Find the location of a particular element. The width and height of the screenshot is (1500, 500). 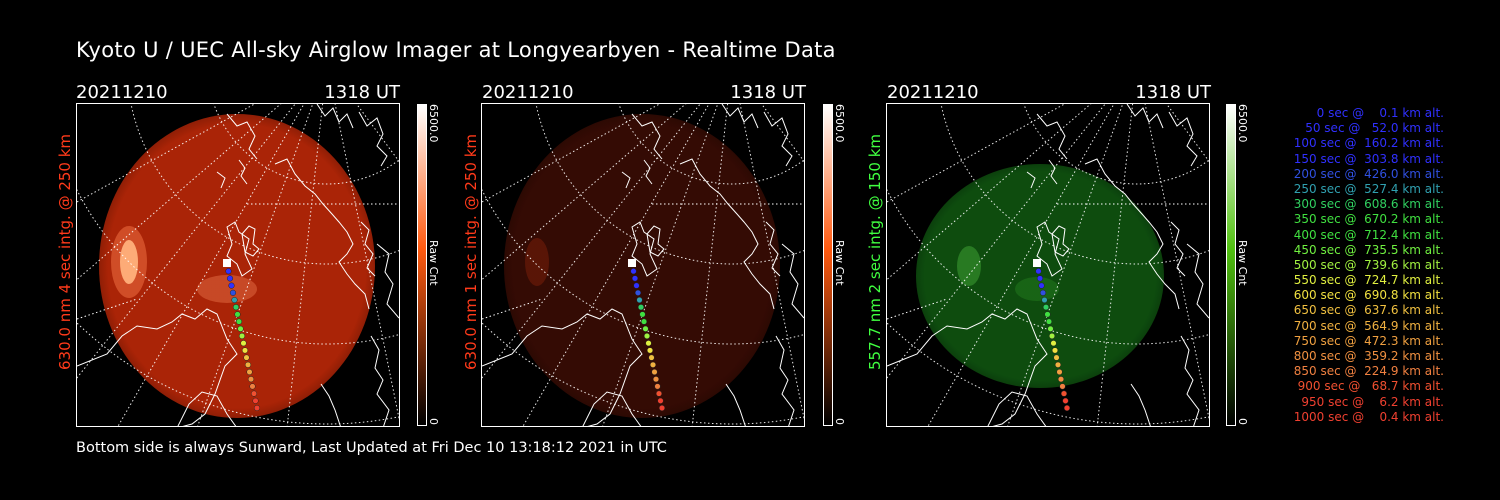

trajectory-legend-row: 450 sec @ 735.5 km alt. is located at coordinates (1366, 249).